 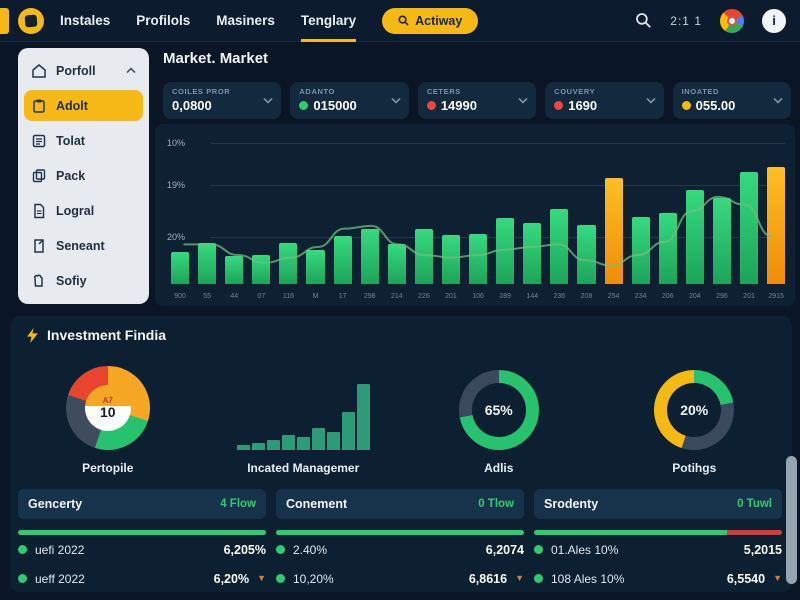 What do you see at coordinates (234, 296) in the screenshot?
I see `x-axis-label: 44` at bounding box center [234, 296].